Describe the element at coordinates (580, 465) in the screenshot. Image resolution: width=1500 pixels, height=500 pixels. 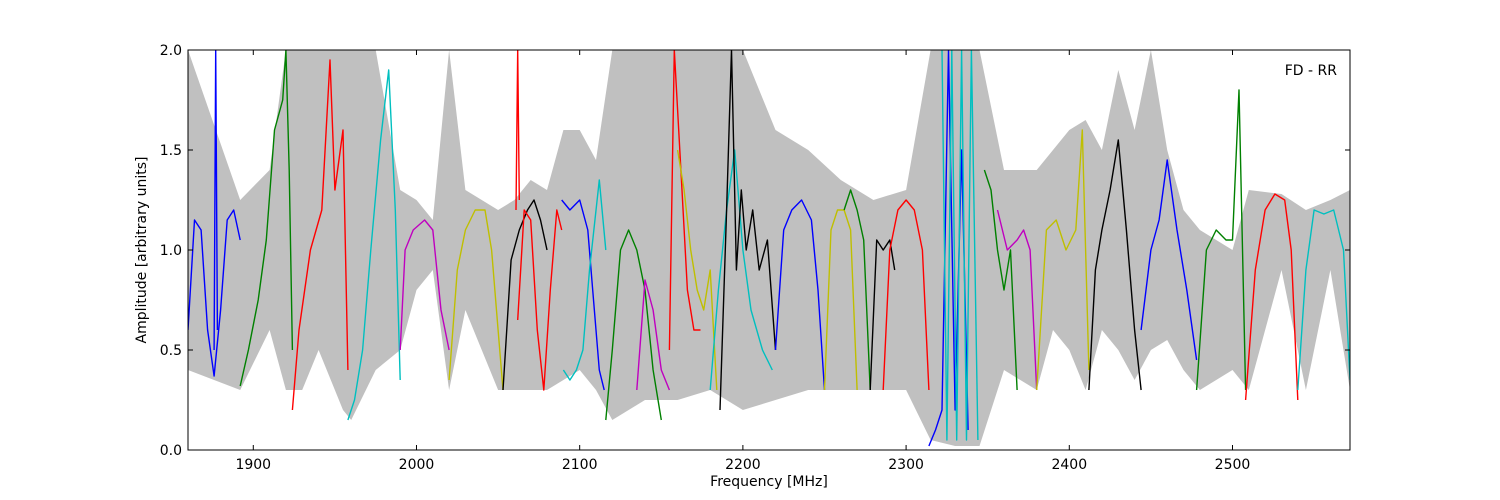
I see `x-tick-label: 2100` at that location.